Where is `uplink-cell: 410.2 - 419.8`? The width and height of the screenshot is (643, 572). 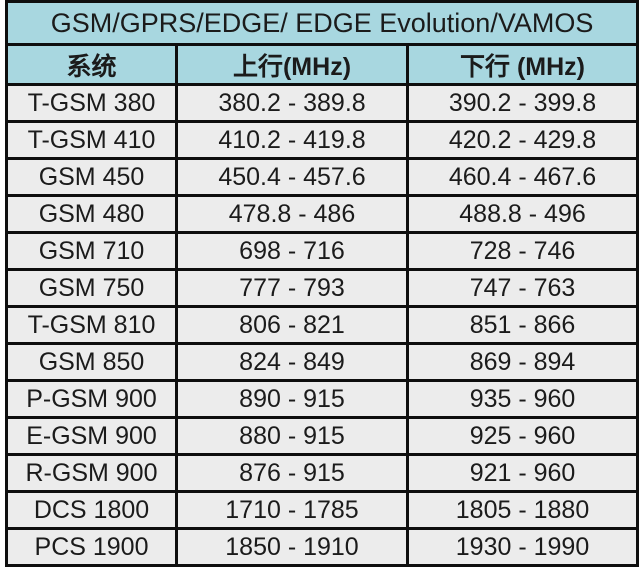 uplink-cell: 410.2 - 419.8 is located at coordinates (292, 140).